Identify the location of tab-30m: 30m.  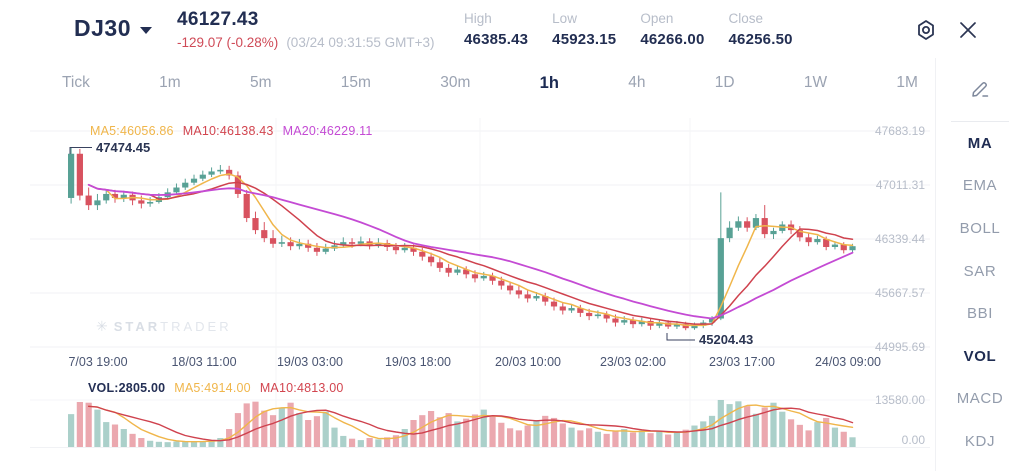
(455, 82).